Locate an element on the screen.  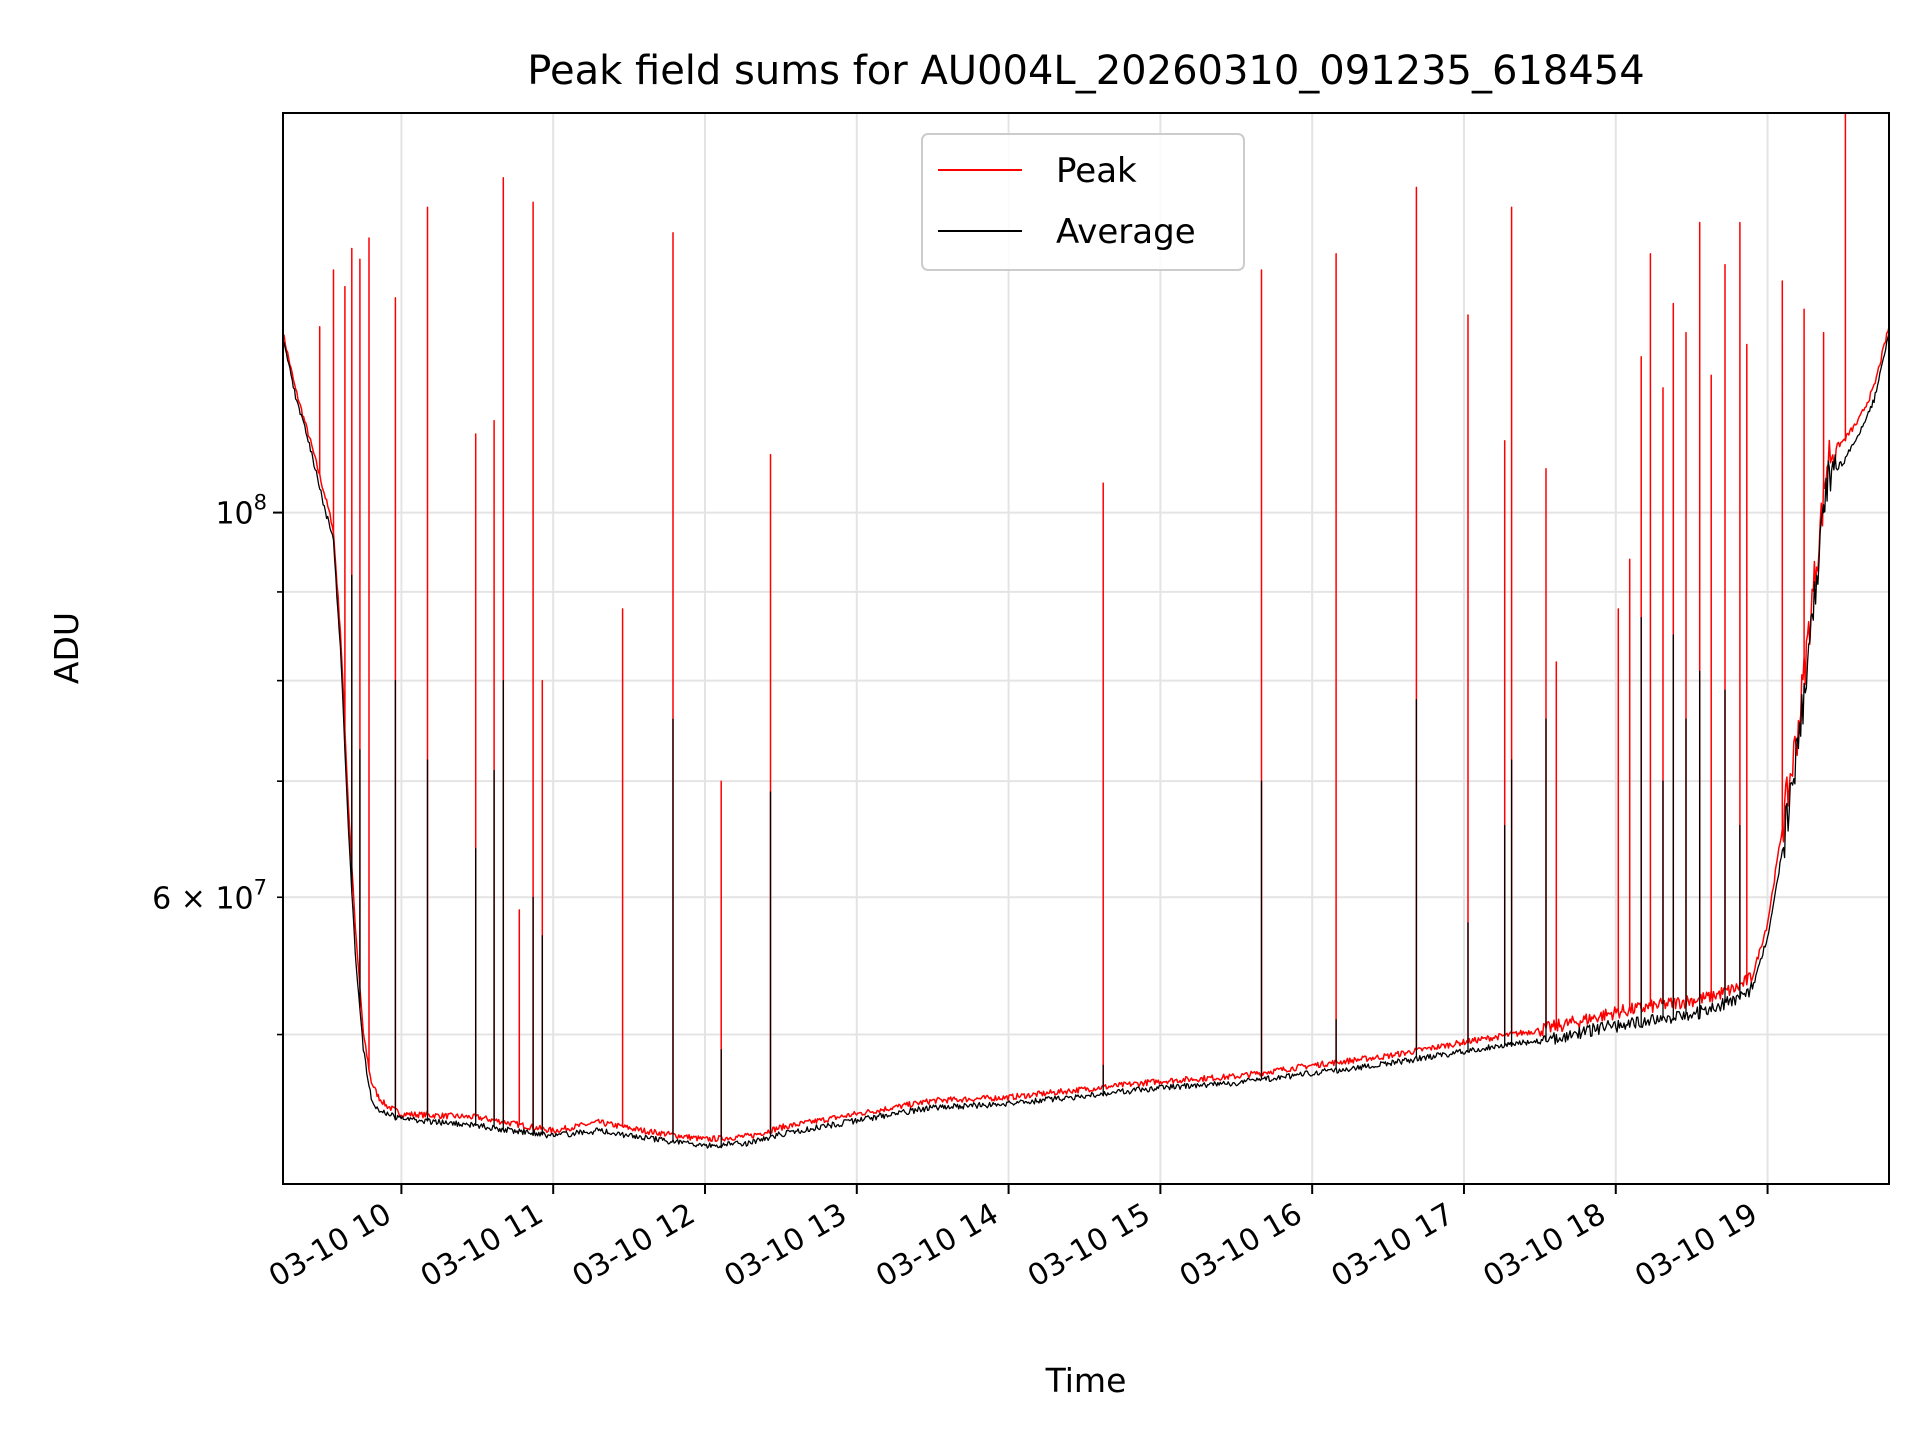
legend: Peak Average is located at coordinates (1083, 202).